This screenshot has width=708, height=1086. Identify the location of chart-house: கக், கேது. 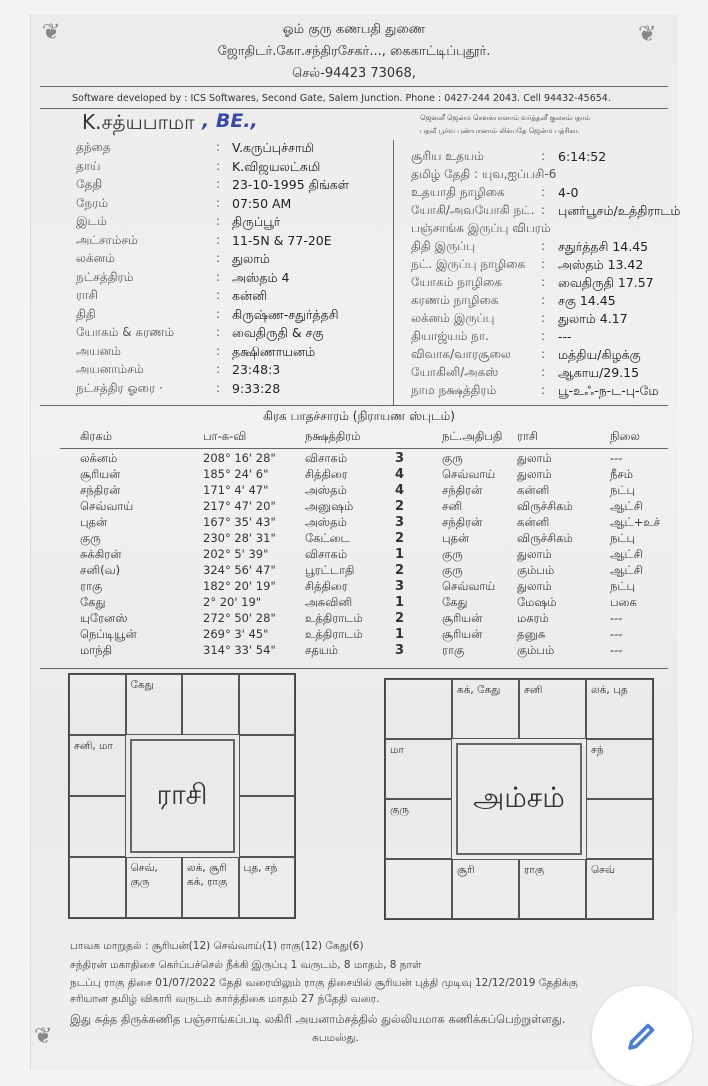
(485, 709).